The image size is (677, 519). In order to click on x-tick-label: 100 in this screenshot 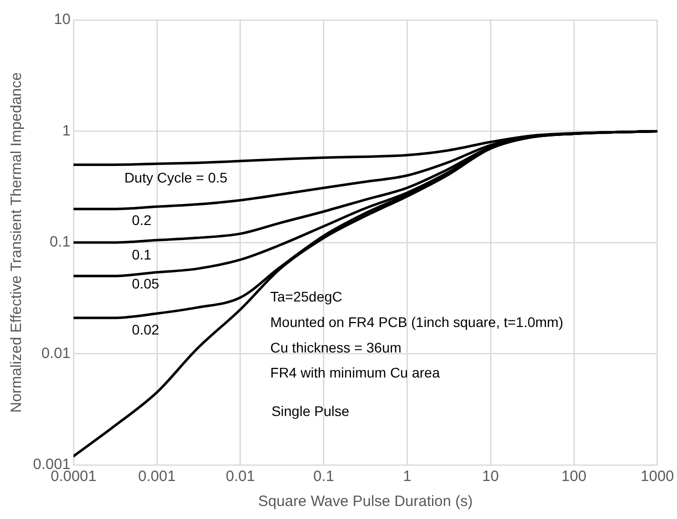, I will do `click(573, 477)`.